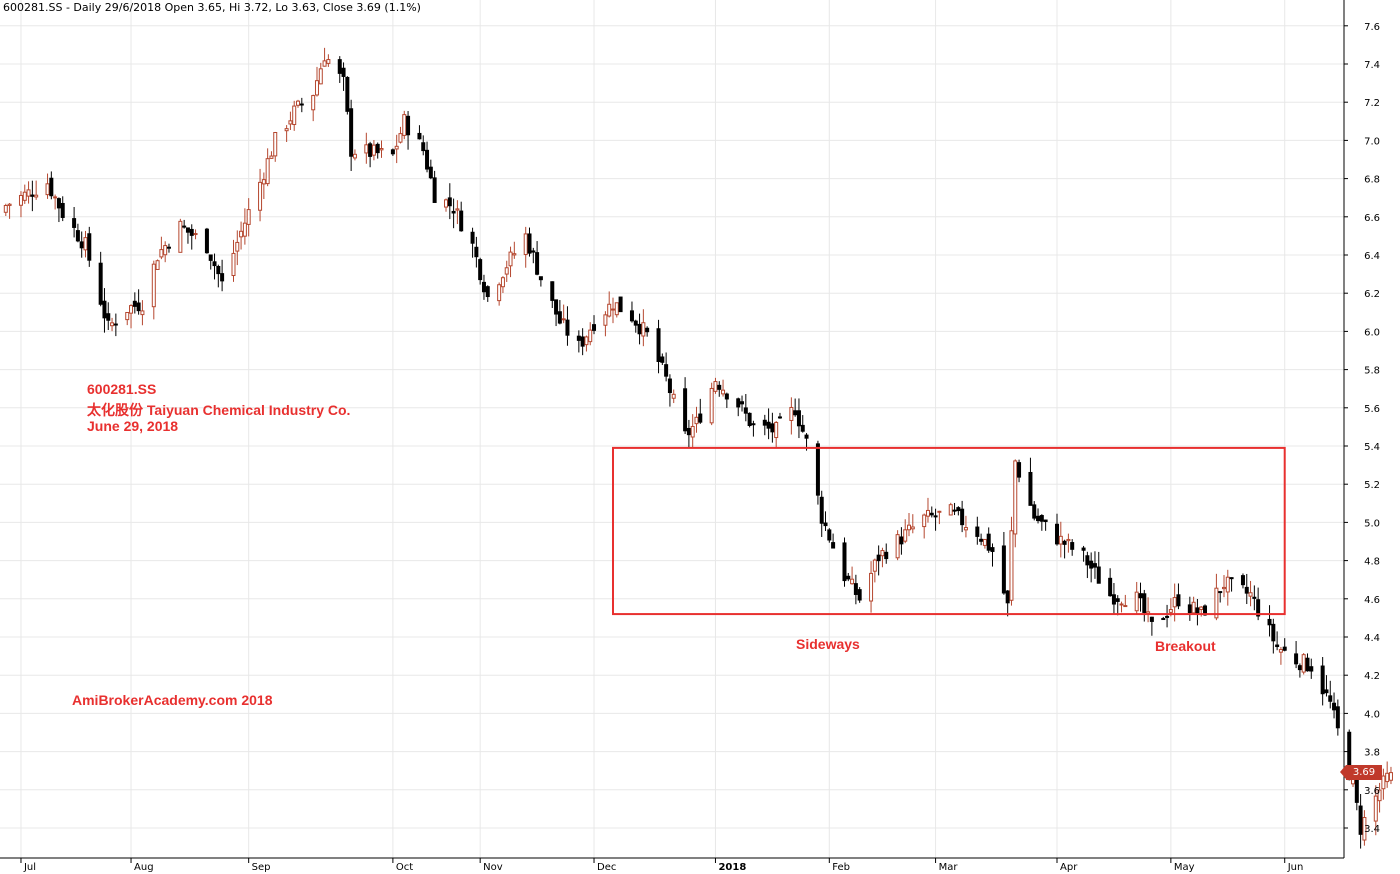 The width and height of the screenshot is (1400, 874). Describe the element at coordinates (1372, 829) in the screenshot. I see `y-tick-label: 3.4` at that location.